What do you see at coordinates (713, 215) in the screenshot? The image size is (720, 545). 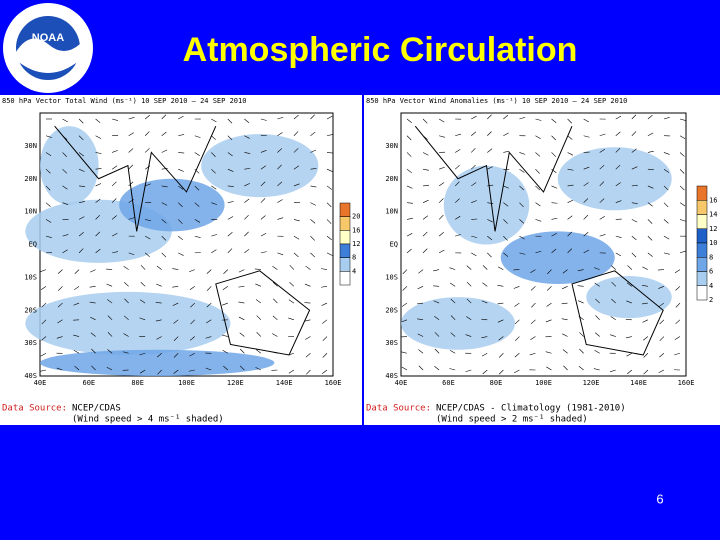 I see `colorbar-label: 14` at bounding box center [713, 215].